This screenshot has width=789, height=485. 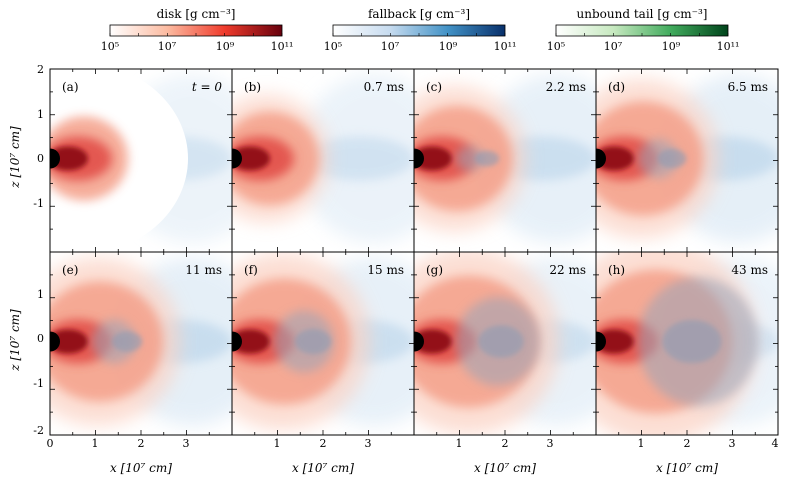 I want to click on unbound-tail, so click(x=470, y=158).